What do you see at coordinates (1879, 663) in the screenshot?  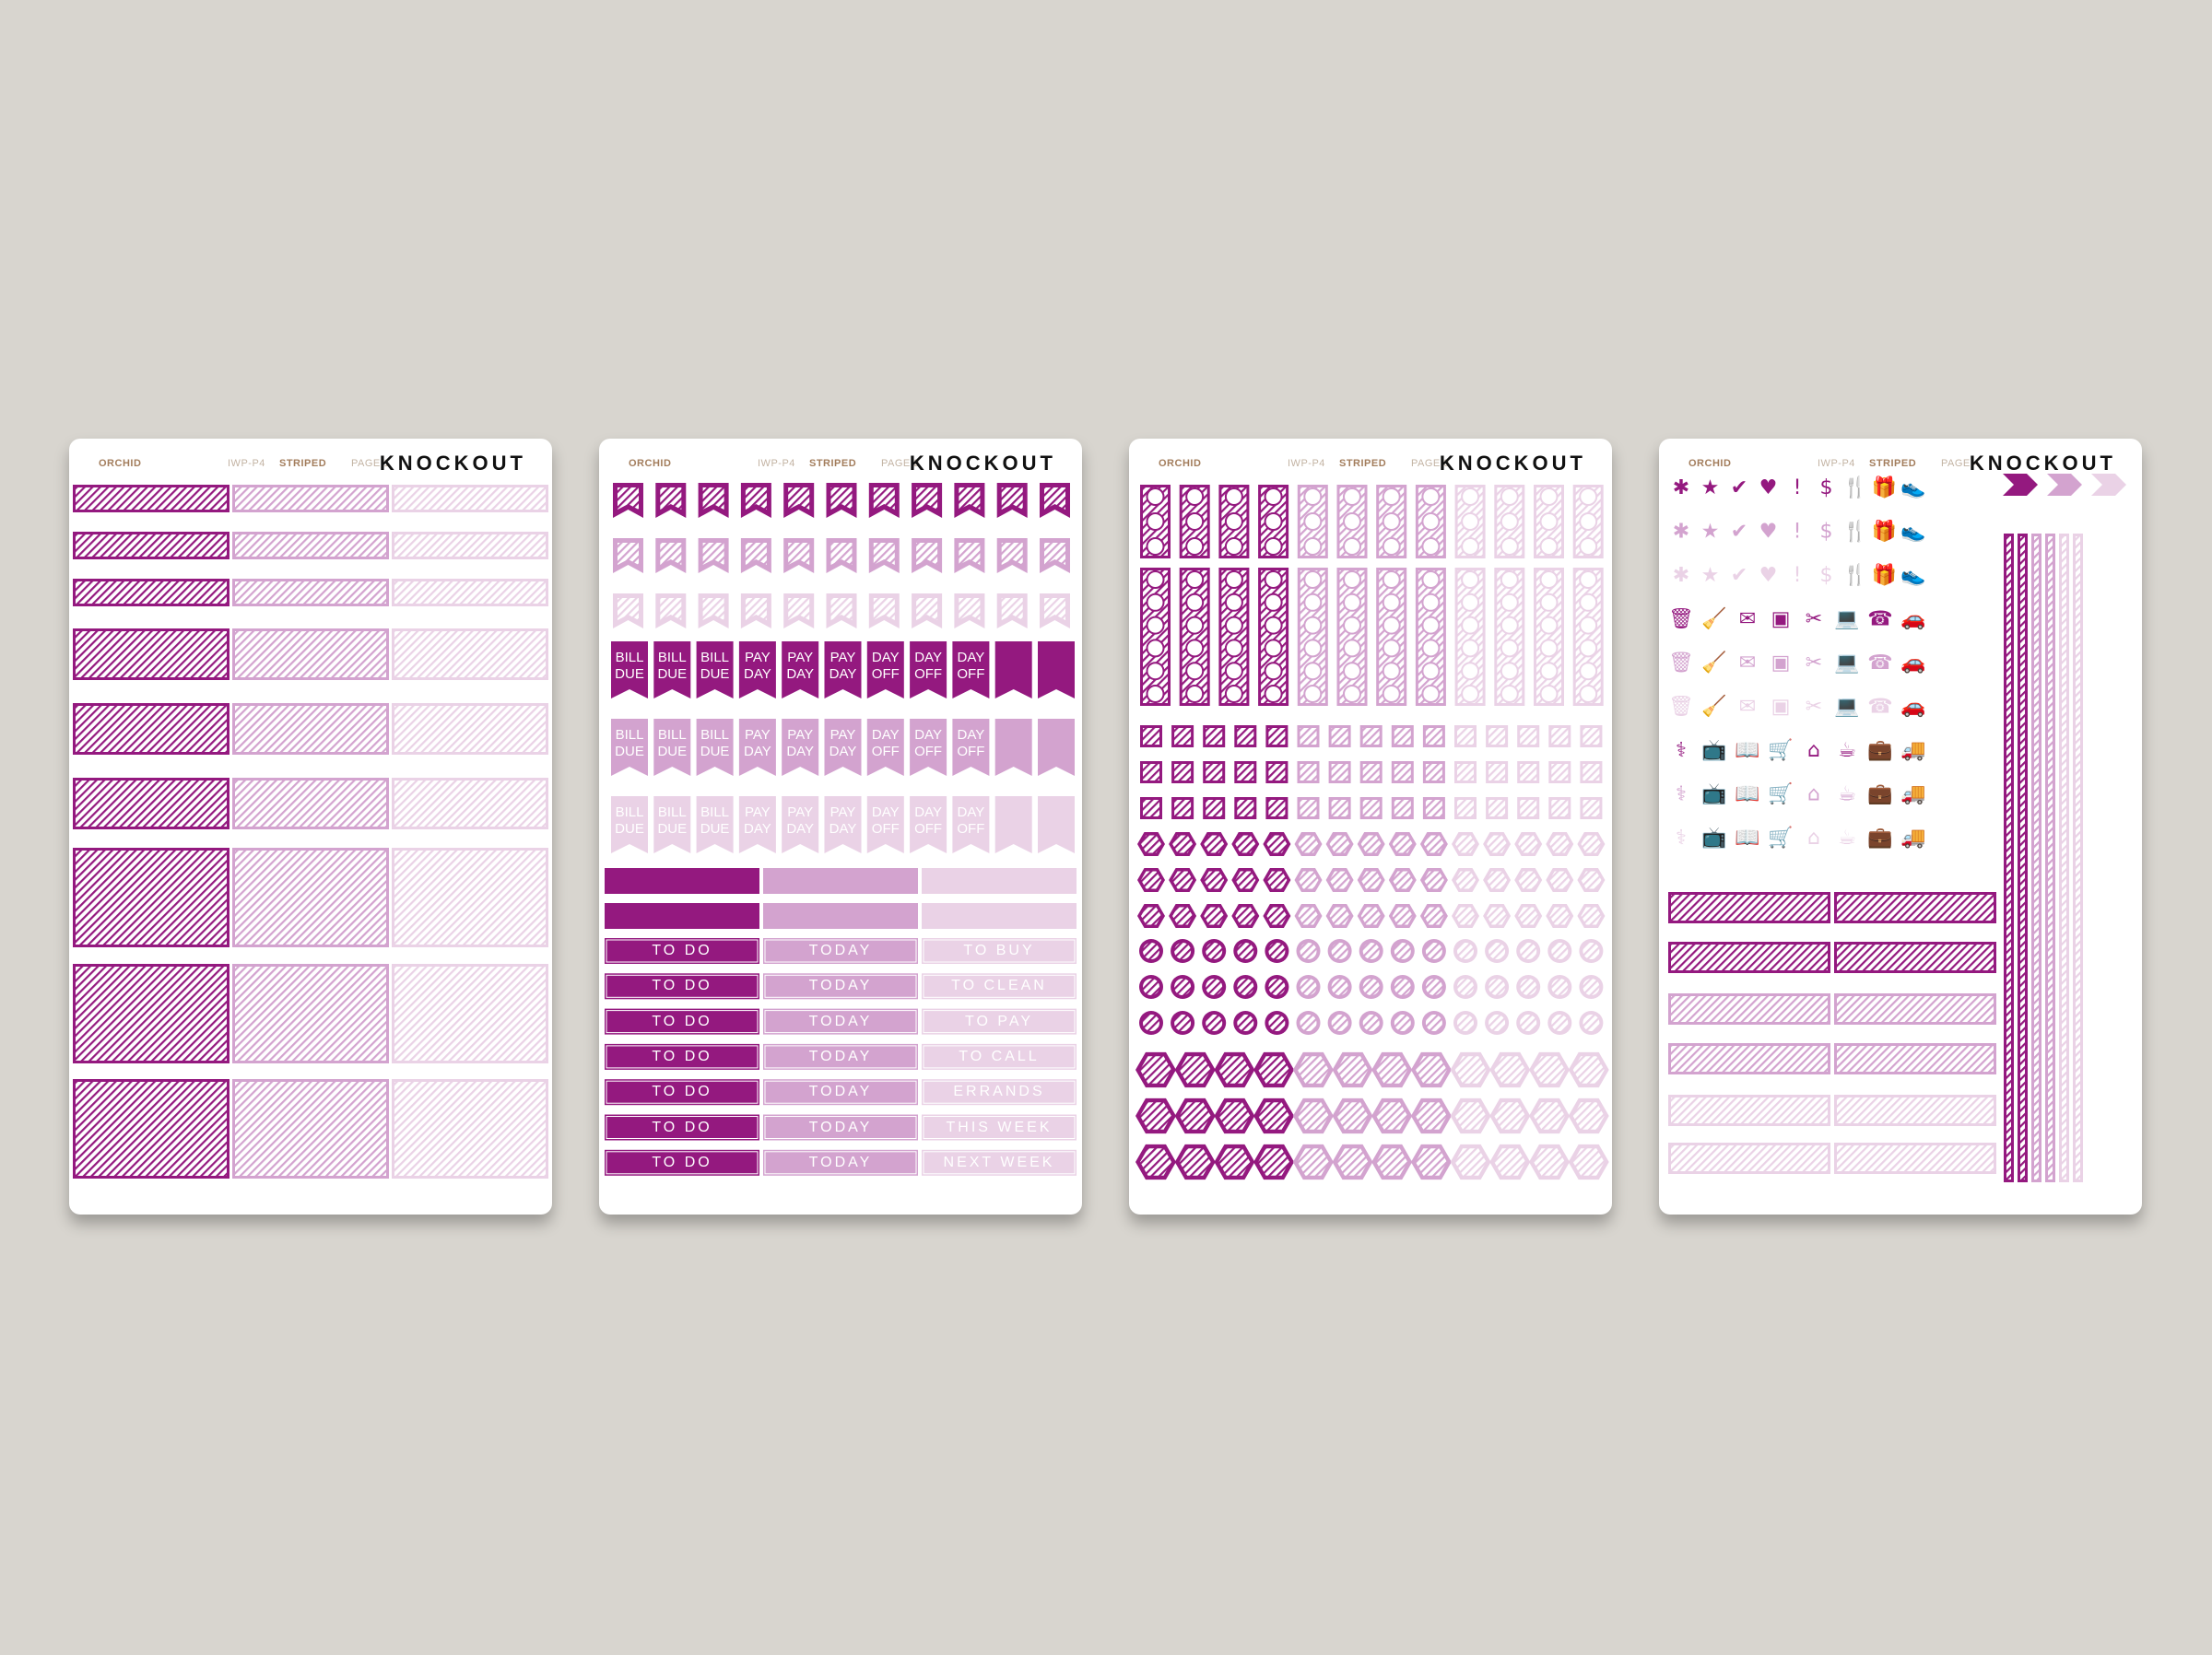 I see `phone-icon: ☎` at bounding box center [1879, 663].